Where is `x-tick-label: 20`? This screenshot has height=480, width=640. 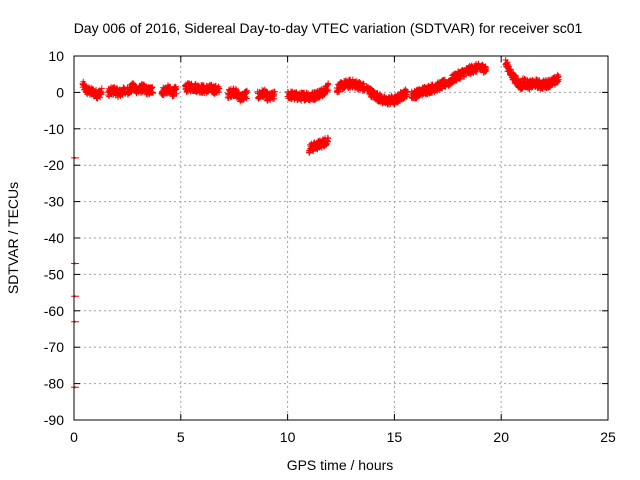 x-tick-label: 20 is located at coordinates (501, 437).